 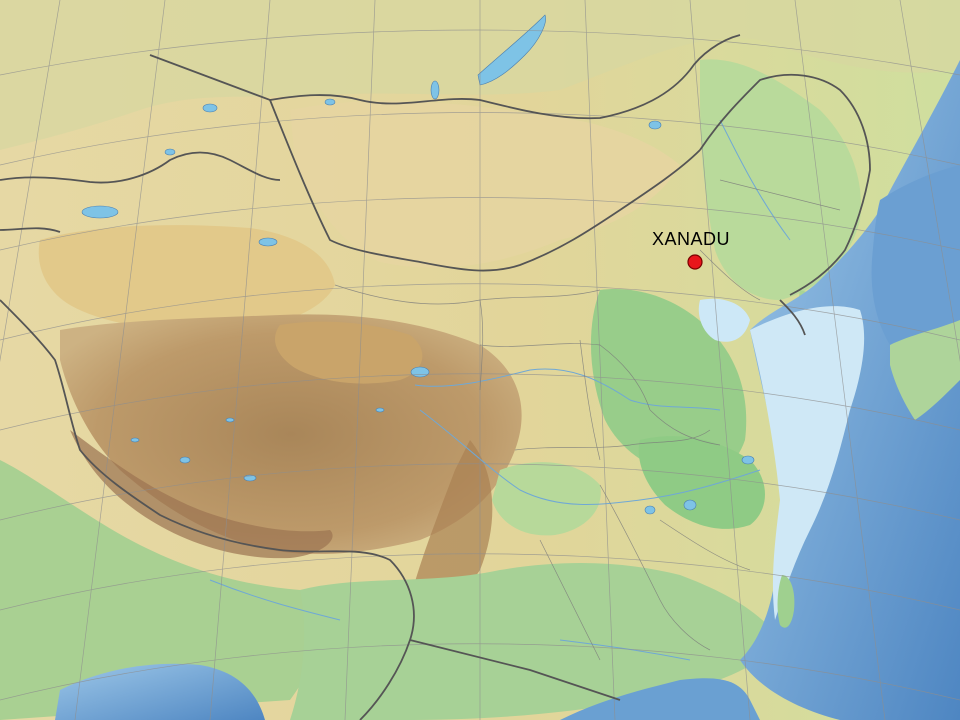 I want to click on yangtze-river, so click(x=590, y=457).